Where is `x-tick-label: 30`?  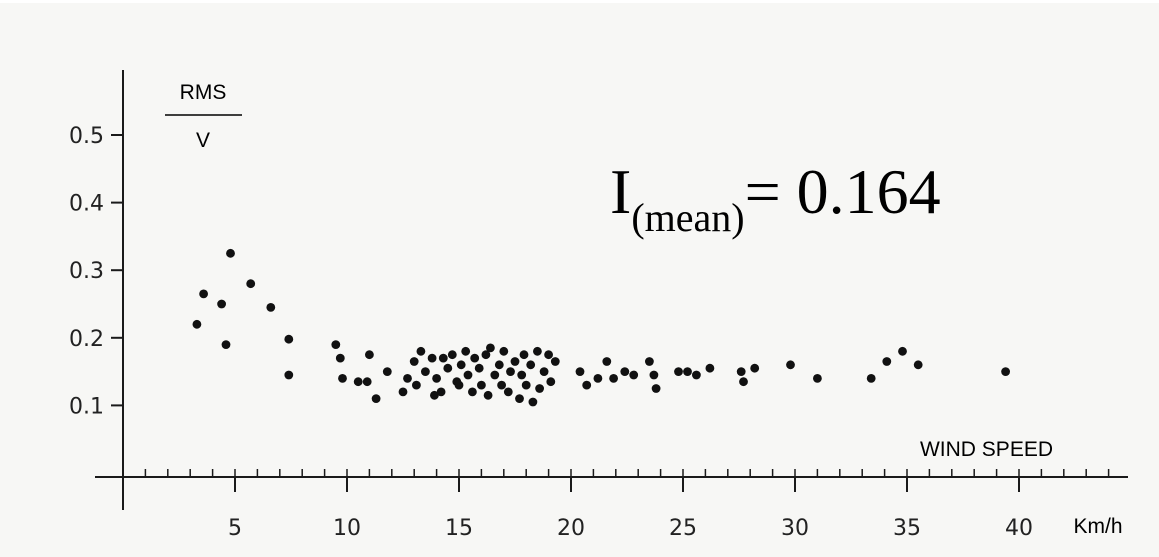
x-tick-label: 30 is located at coordinates (795, 528).